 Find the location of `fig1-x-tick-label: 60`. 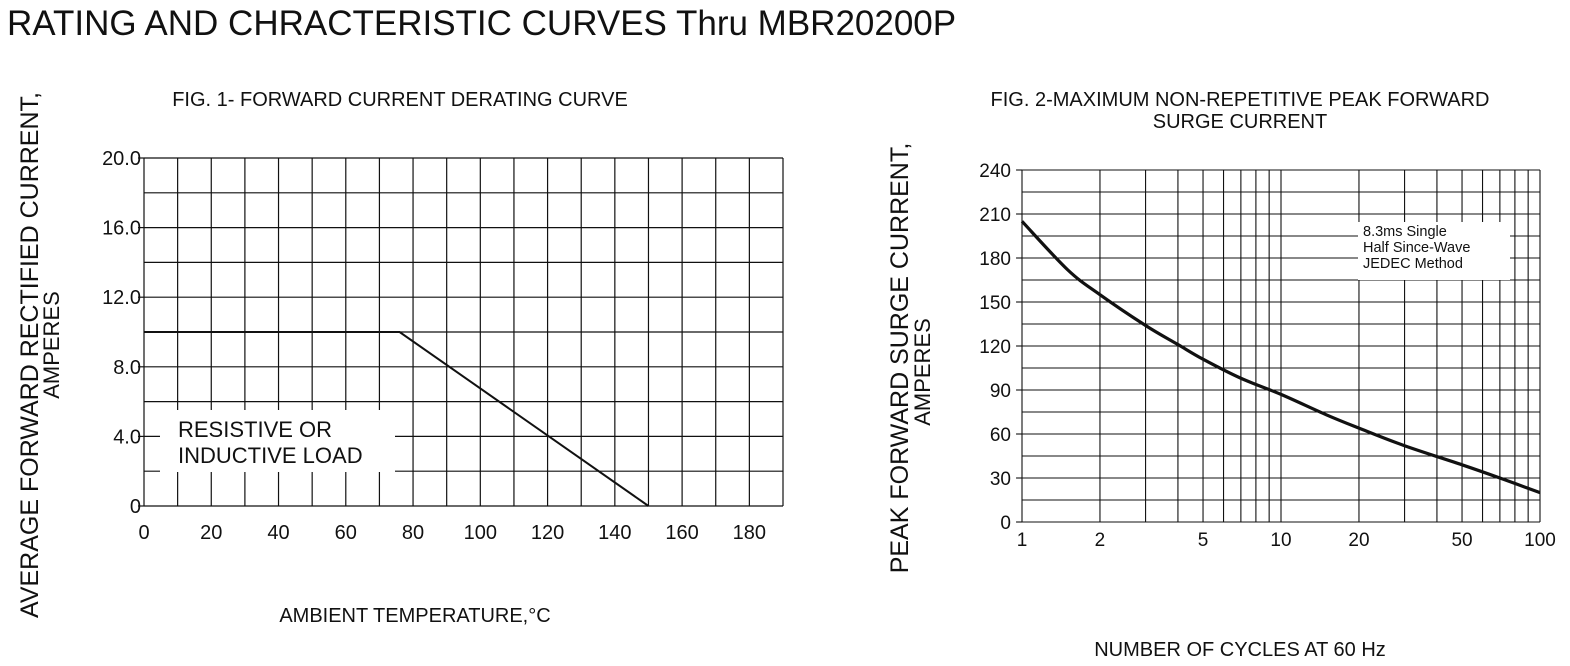

fig1-x-tick-label: 60 is located at coordinates (346, 533).